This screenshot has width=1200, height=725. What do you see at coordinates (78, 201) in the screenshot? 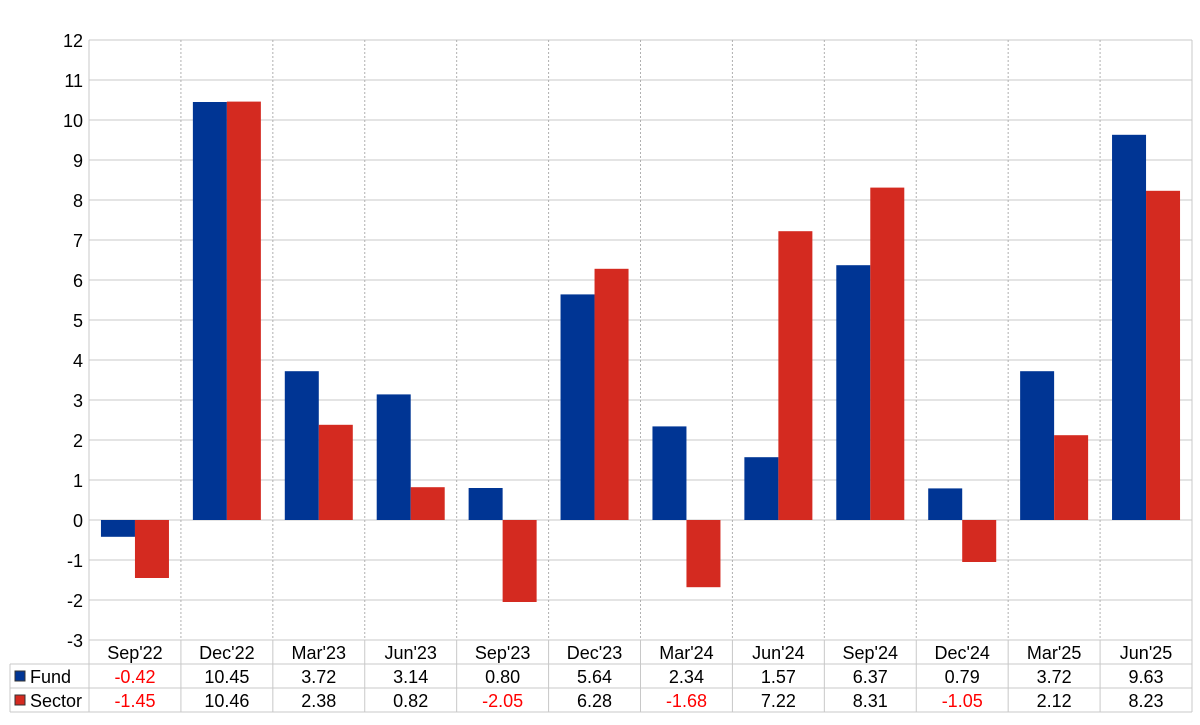
I see `y-tick-label: 8` at bounding box center [78, 201].